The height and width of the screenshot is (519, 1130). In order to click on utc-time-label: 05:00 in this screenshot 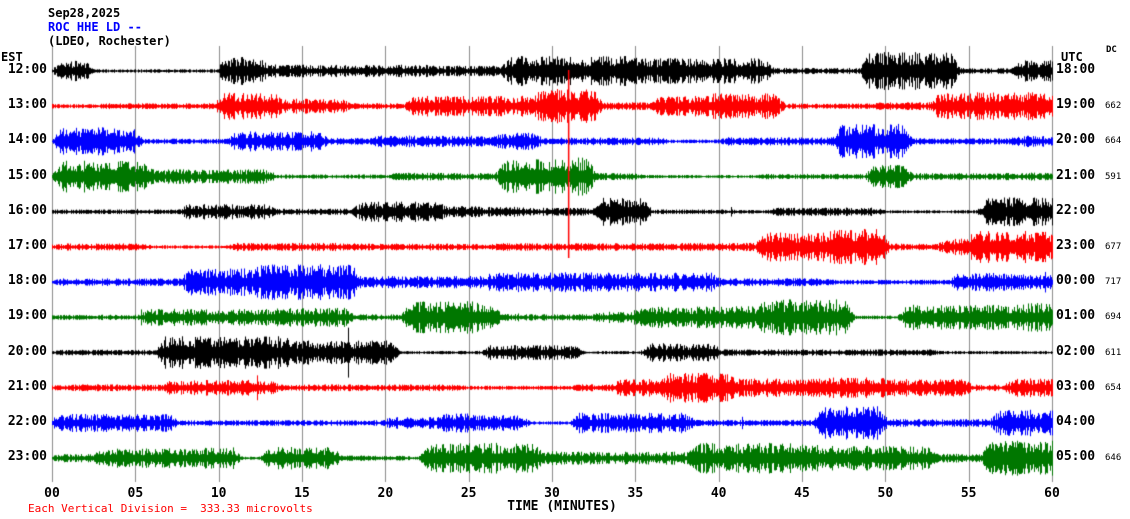, I will do `click(1076, 457)`.